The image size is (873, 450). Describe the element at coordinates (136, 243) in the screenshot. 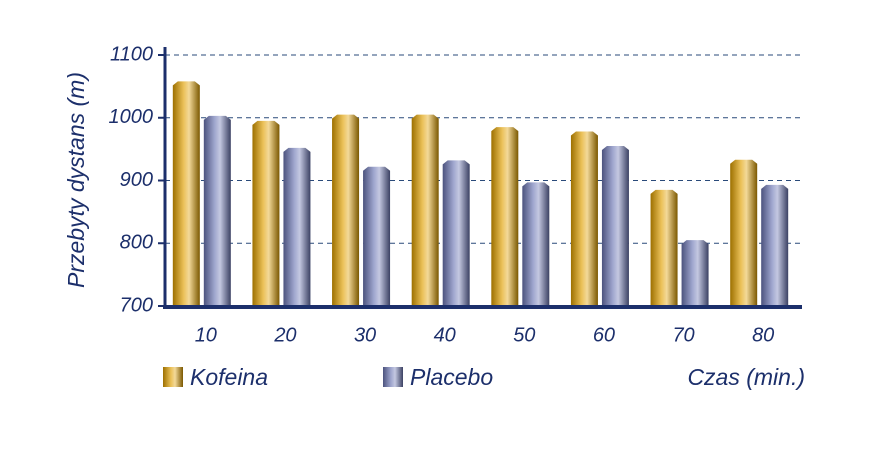

I see `y-tick-label: 800` at that location.